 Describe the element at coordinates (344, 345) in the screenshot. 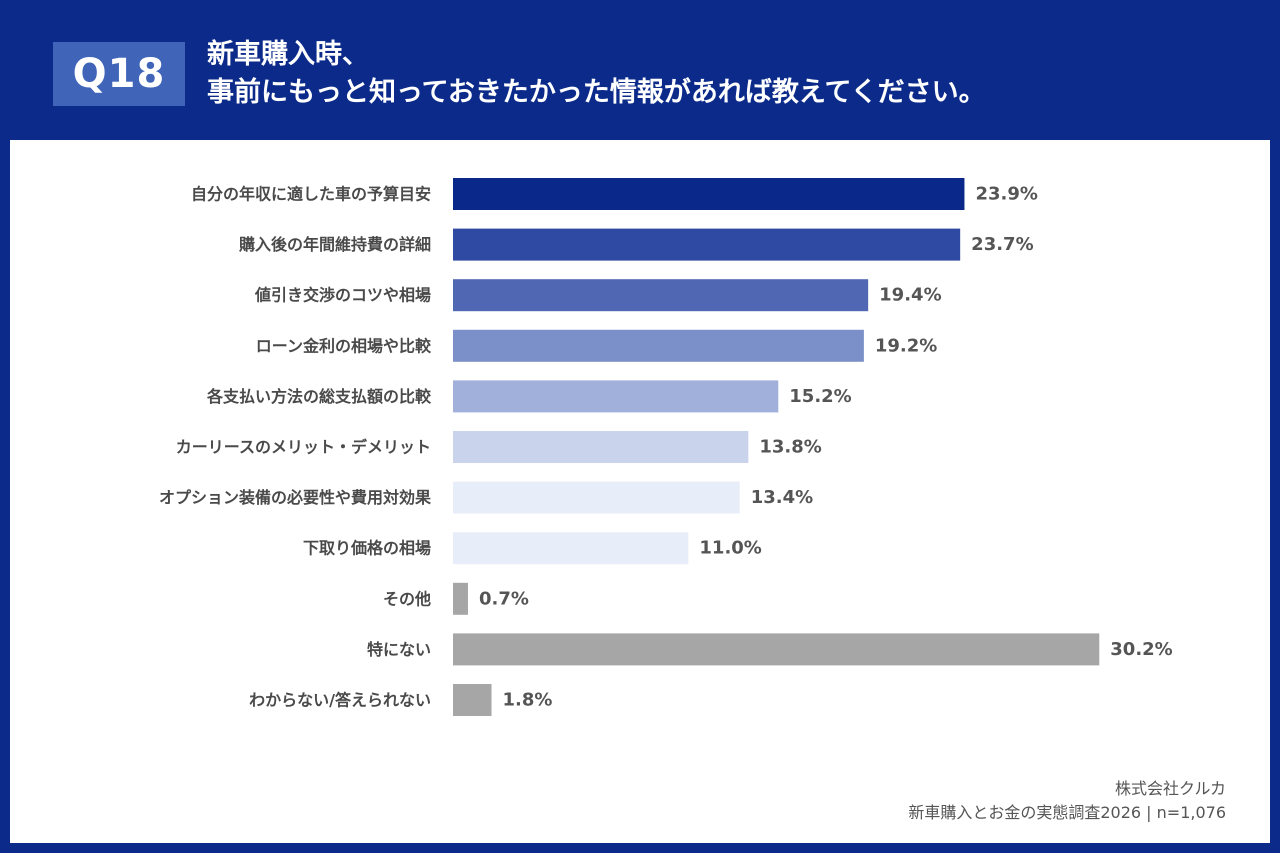

I see `category-label: ローン金利の相場や比較` at that location.